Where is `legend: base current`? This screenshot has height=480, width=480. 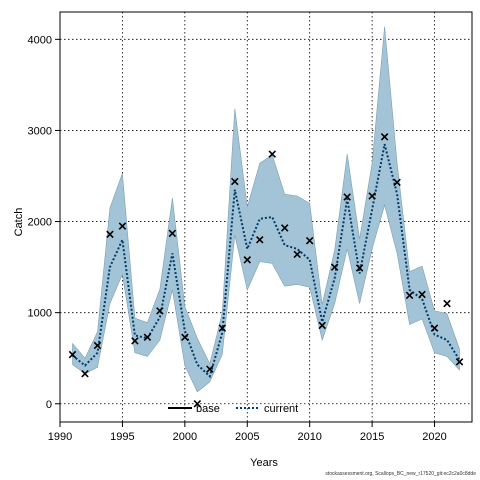
legend: base current is located at coordinates (233, 409).